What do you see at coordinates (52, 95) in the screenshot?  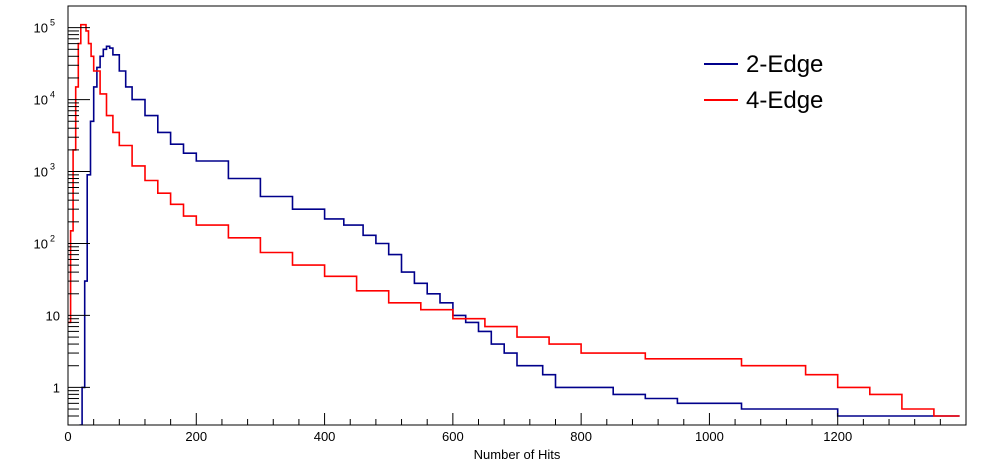 I see `y-tick-exponent-4: 4` at bounding box center [52, 95].